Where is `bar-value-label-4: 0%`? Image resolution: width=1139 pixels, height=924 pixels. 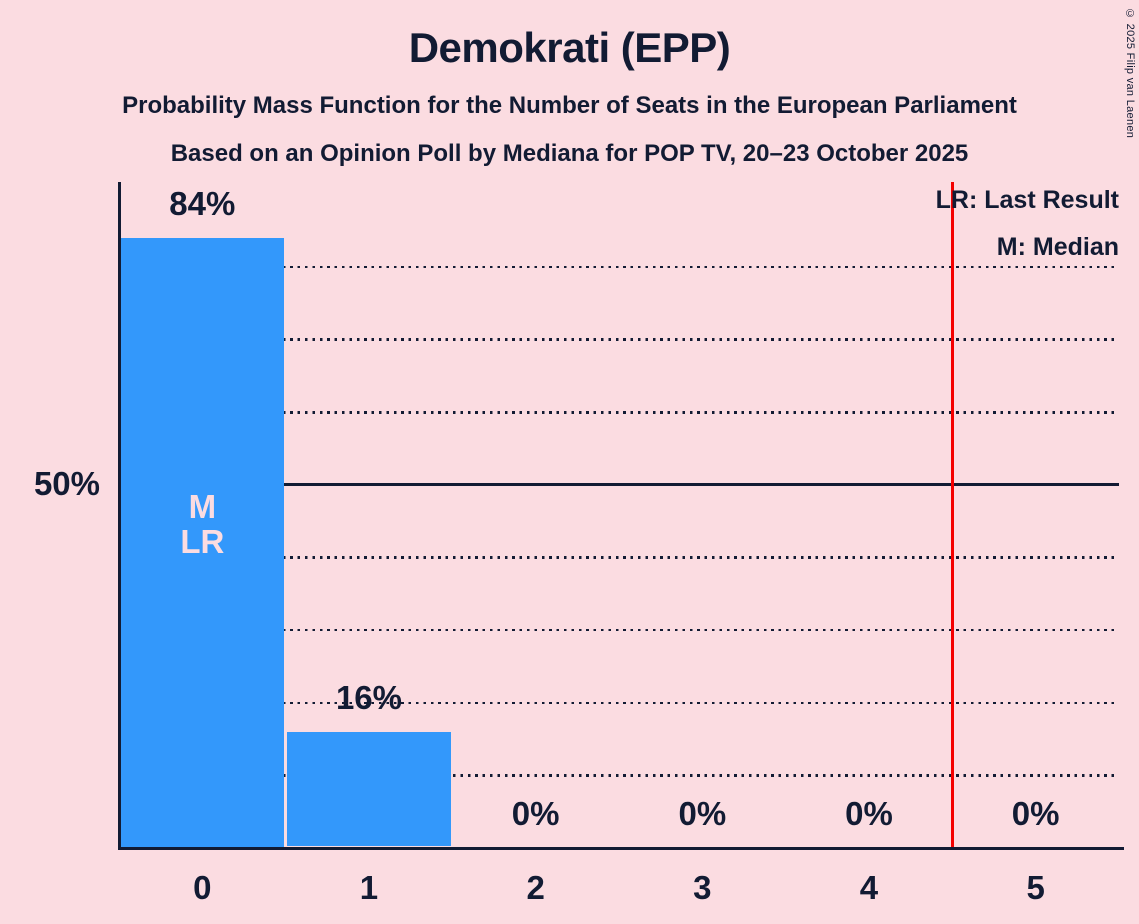 bar-value-label-4: 0% is located at coordinates (869, 813).